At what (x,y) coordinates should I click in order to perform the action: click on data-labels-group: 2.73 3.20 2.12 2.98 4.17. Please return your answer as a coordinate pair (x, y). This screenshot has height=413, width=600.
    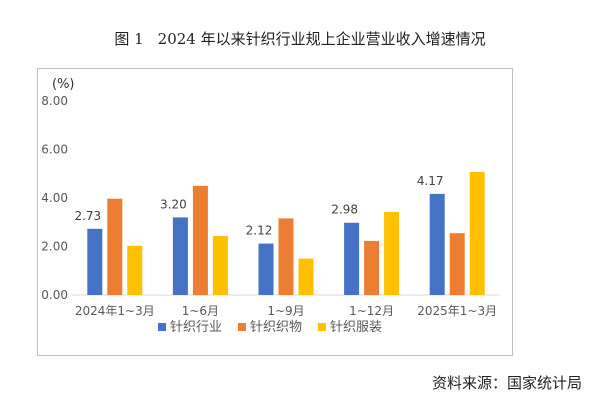
    Looking at the image, I should click on (258, 206).